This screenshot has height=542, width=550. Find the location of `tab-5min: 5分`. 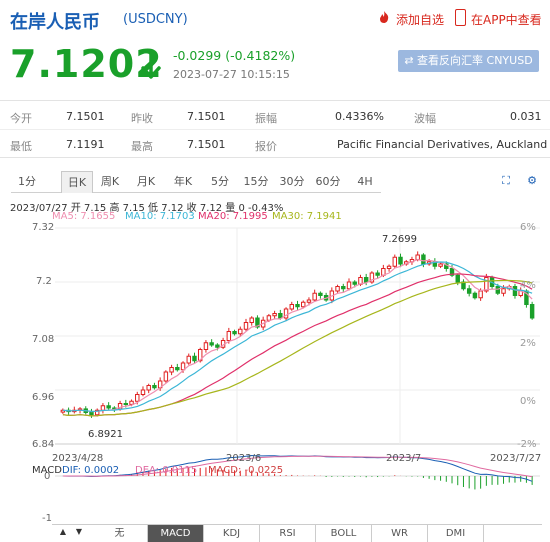

tab-5min: 5分 is located at coordinates (220, 181).